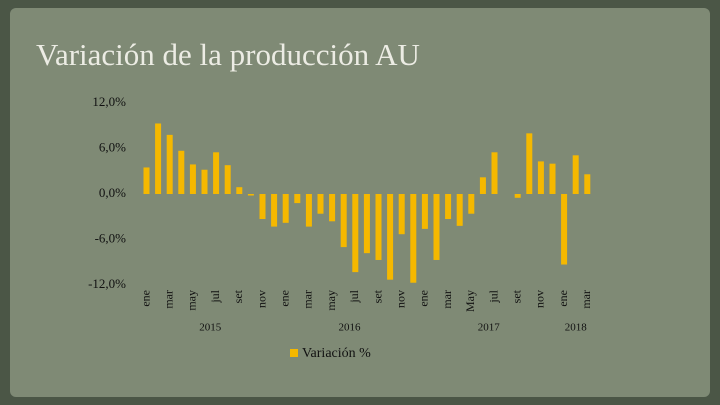  What do you see at coordinates (109, 101) in the screenshot?
I see `y-tick-label: 12,0%` at bounding box center [109, 101].